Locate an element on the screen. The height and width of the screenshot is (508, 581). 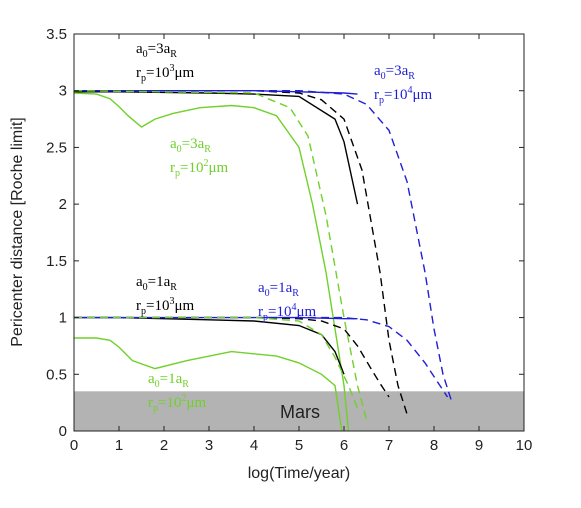
mars-label: Mars is located at coordinates (300, 412).